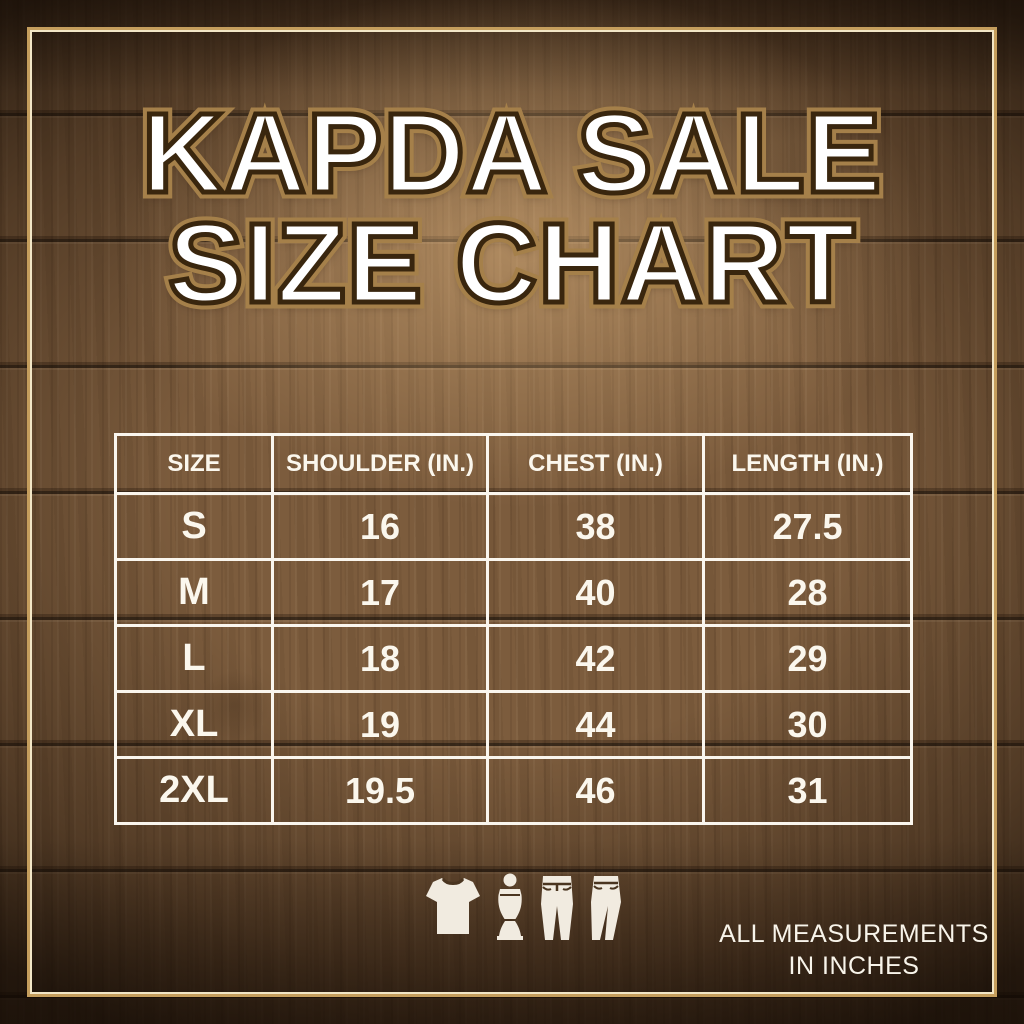 The height and width of the screenshot is (1024, 1024). Describe the element at coordinates (194, 464) in the screenshot. I see `header-size: SIZE` at that location.